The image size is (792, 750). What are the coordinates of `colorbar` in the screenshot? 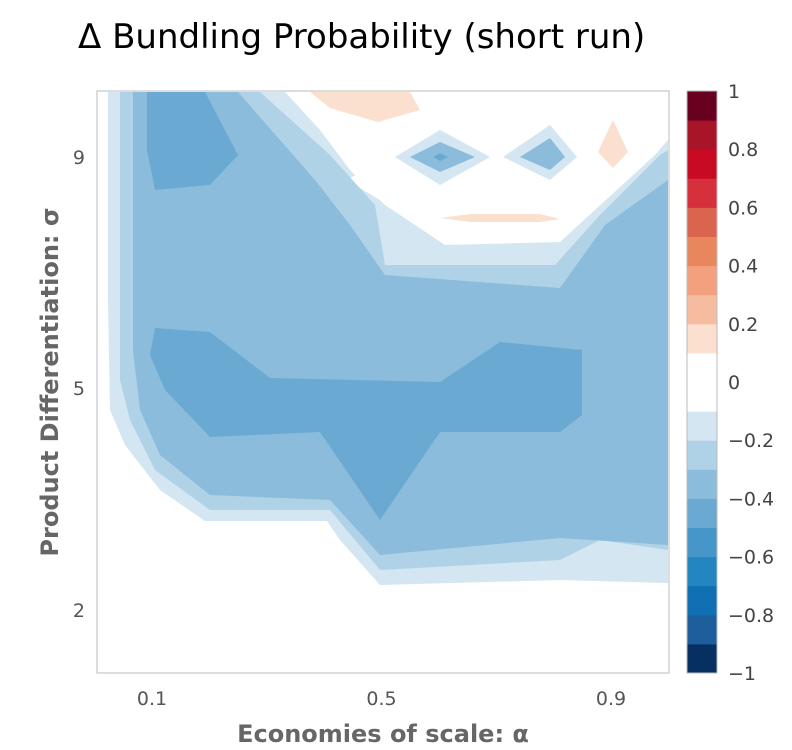 It's located at (702, 382).